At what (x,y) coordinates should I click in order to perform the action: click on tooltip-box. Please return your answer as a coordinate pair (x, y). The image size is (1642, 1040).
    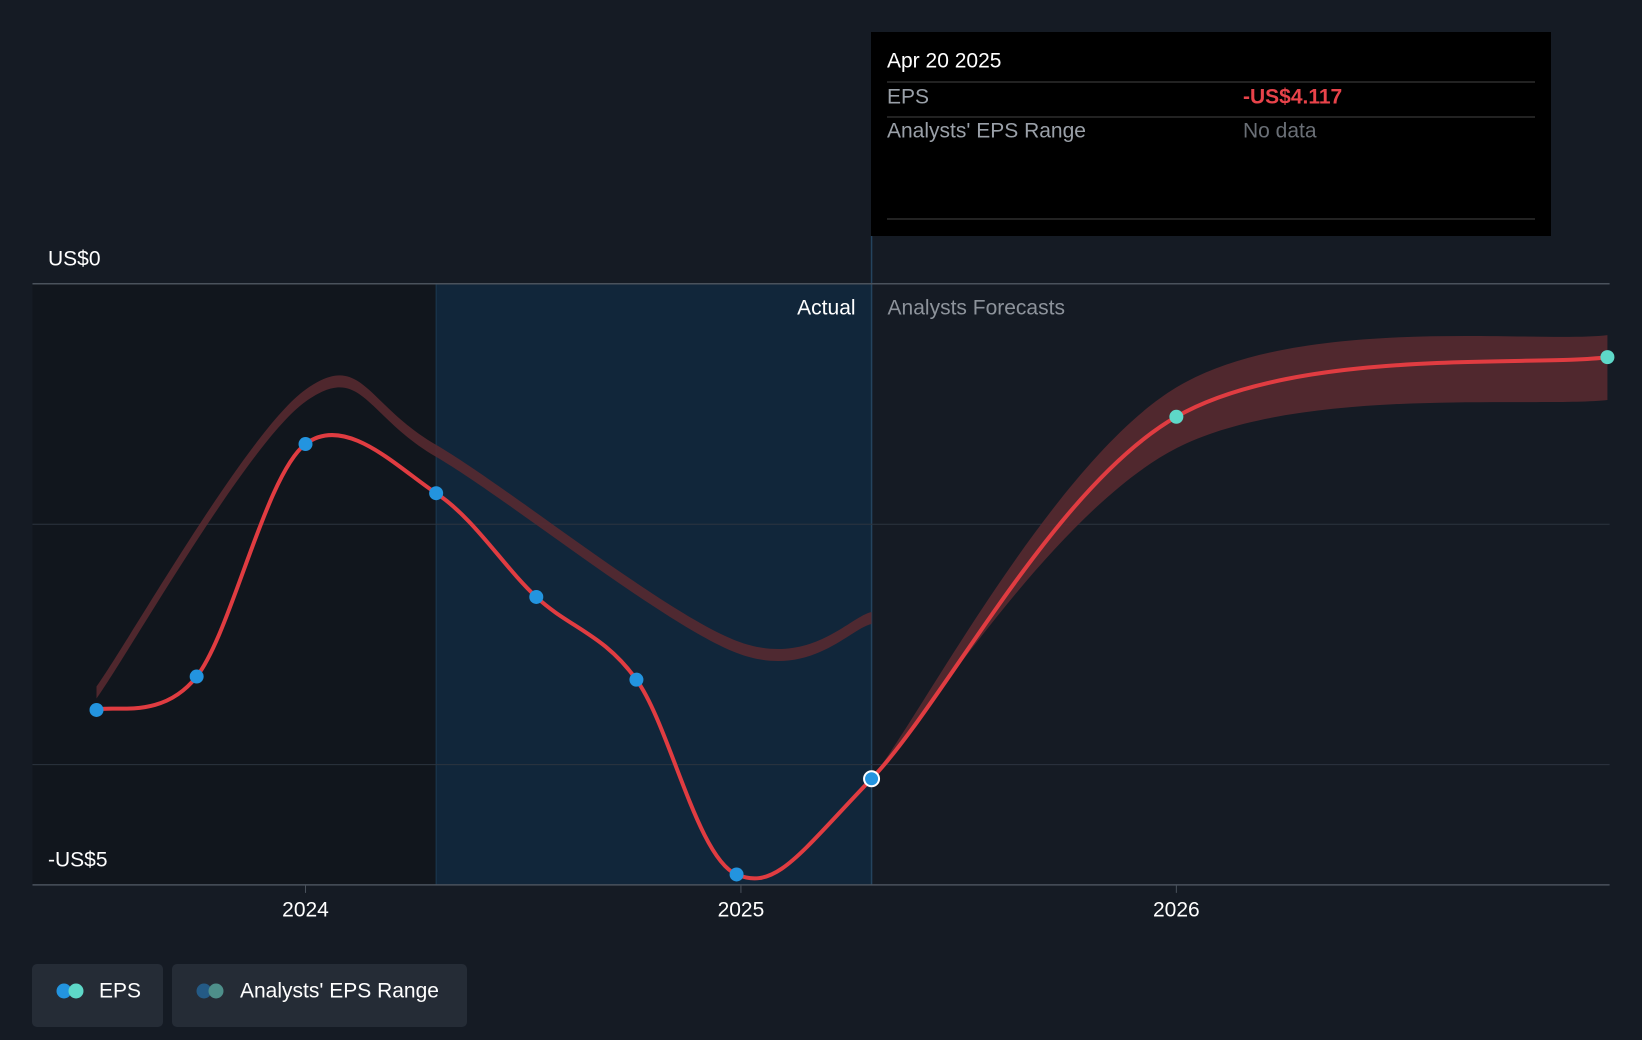
    Looking at the image, I should click on (1211, 134).